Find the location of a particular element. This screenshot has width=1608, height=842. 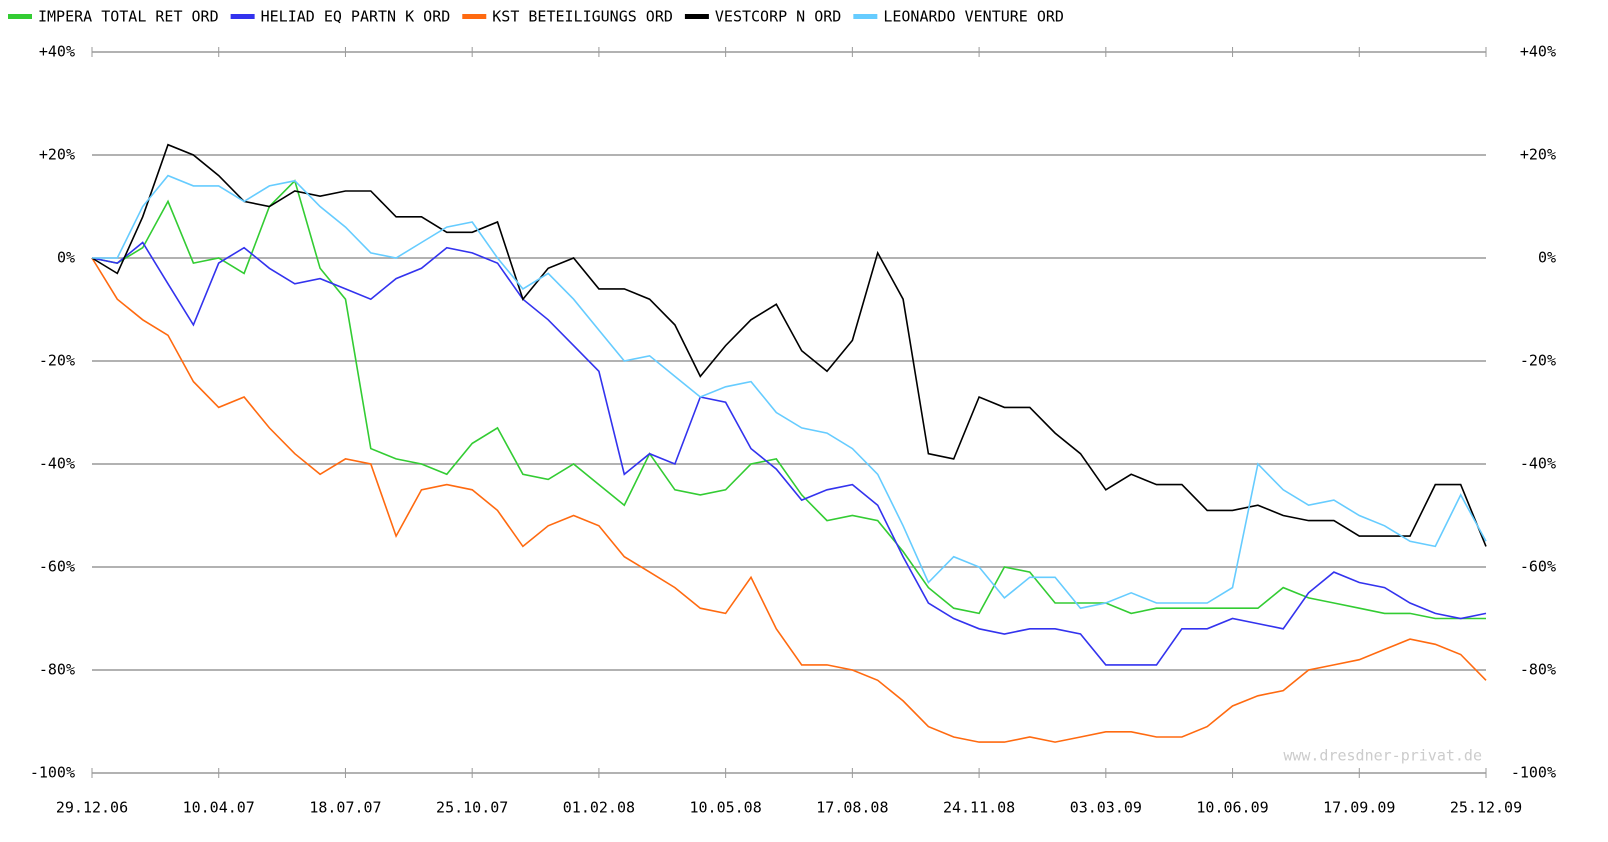

x-tick-label: 24.11.08 is located at coordinates (979, 808).